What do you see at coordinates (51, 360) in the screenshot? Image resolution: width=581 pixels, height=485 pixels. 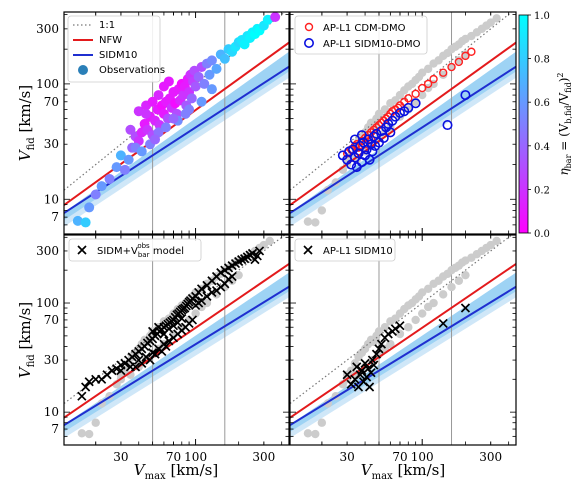 I see `y-tick-label: 30` at bounding box center [51, 360].